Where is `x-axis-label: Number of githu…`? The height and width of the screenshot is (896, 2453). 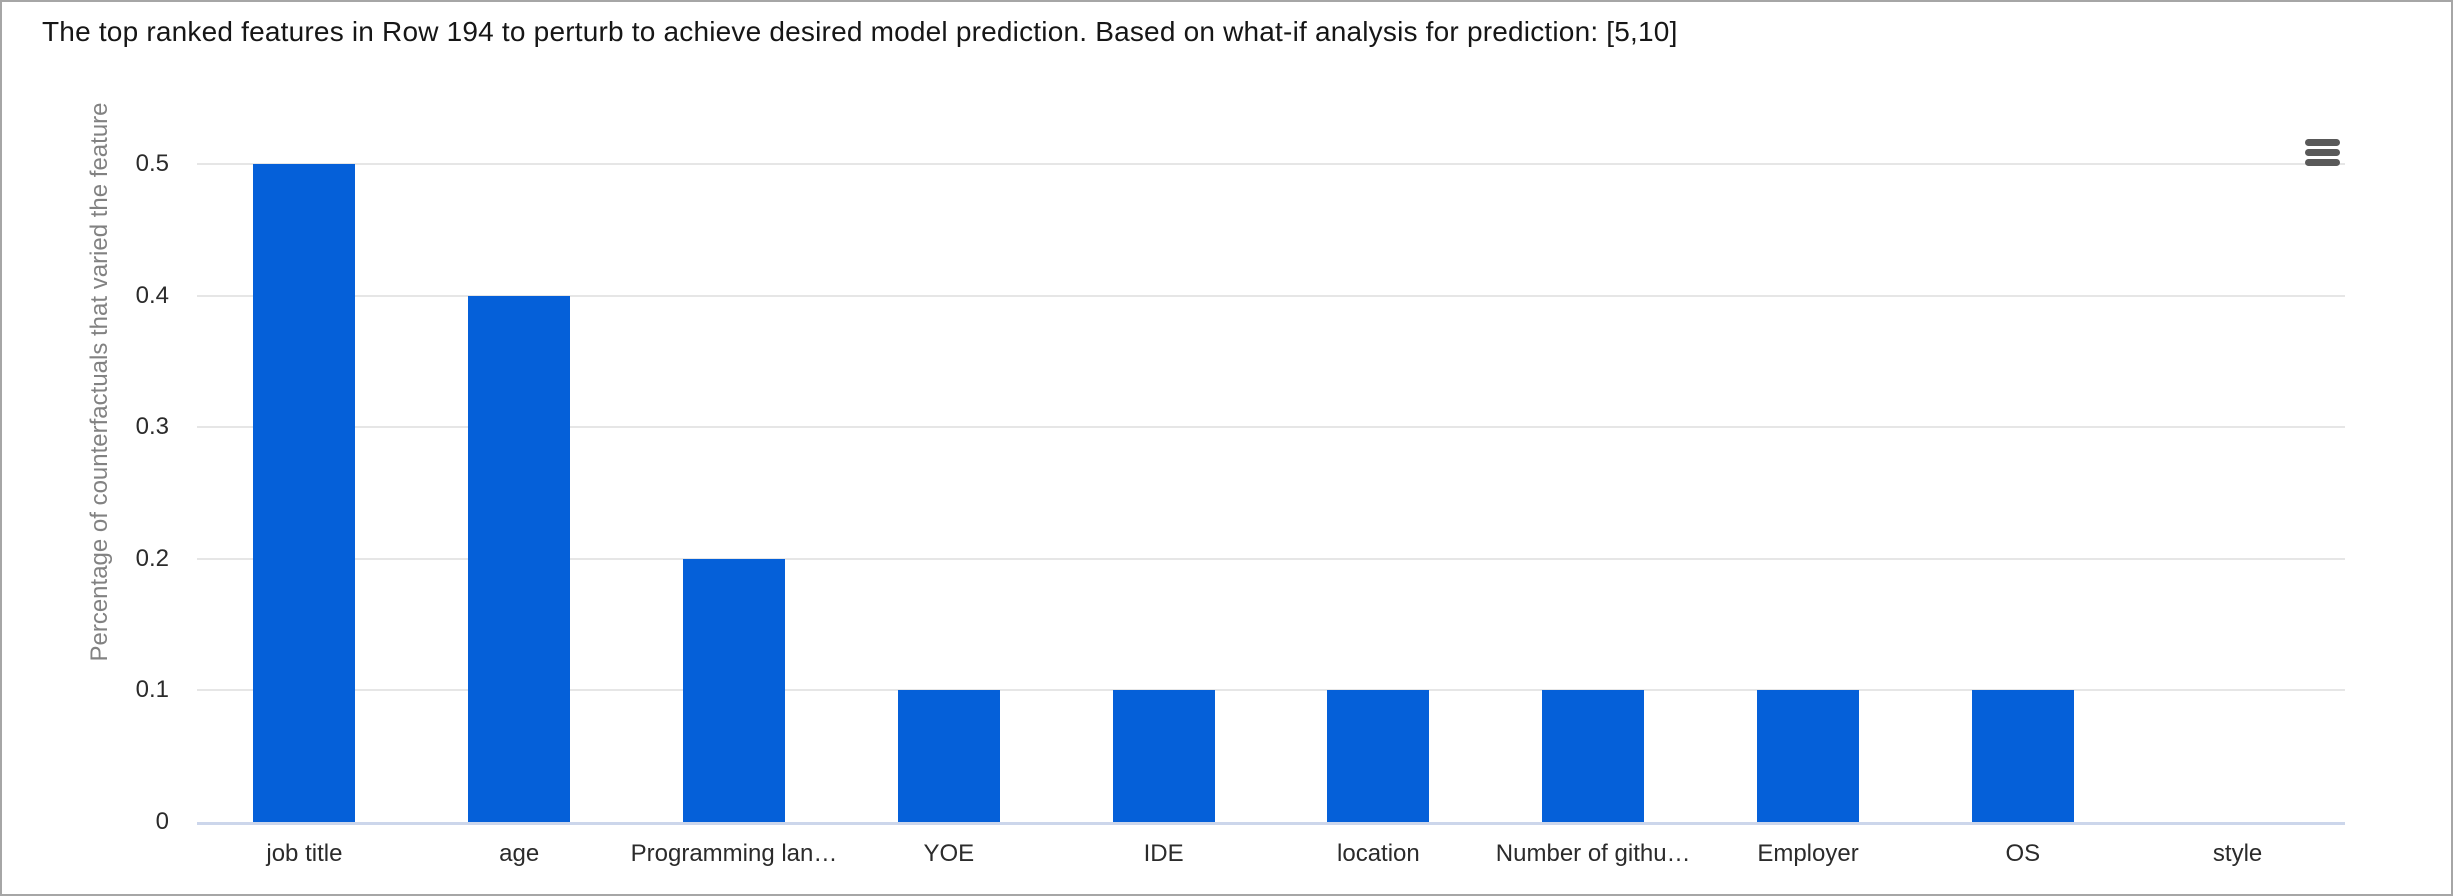
x-axis-label: Number of githu… is located at coordinates (1593, 853).